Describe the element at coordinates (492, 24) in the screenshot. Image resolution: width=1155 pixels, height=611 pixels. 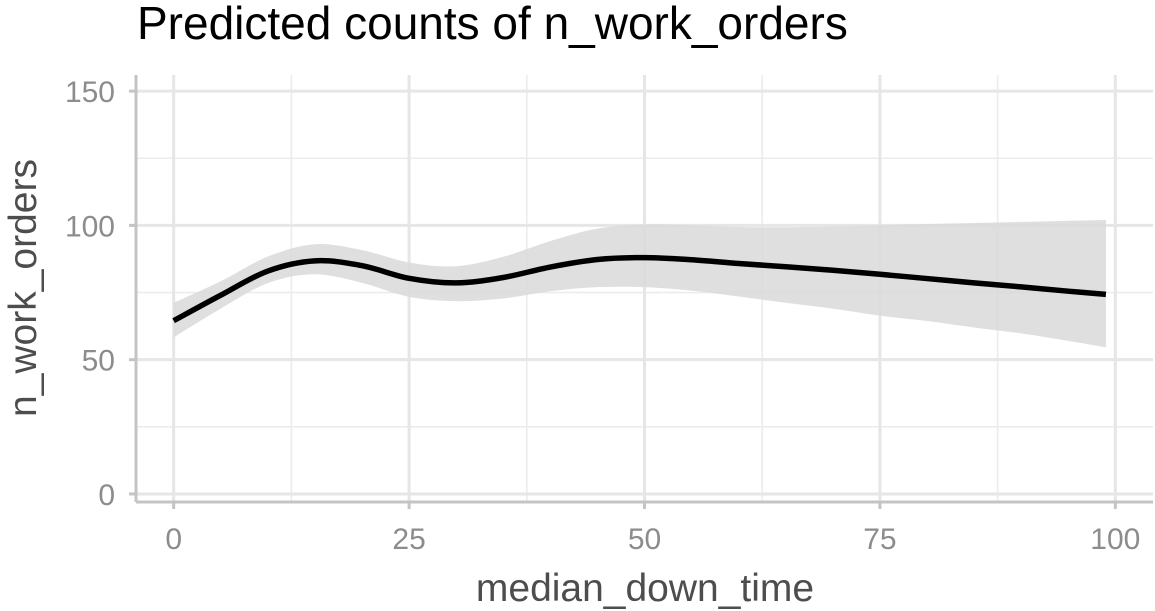
I see `chart-title: Predicted counts of n_work_orders` at that location.